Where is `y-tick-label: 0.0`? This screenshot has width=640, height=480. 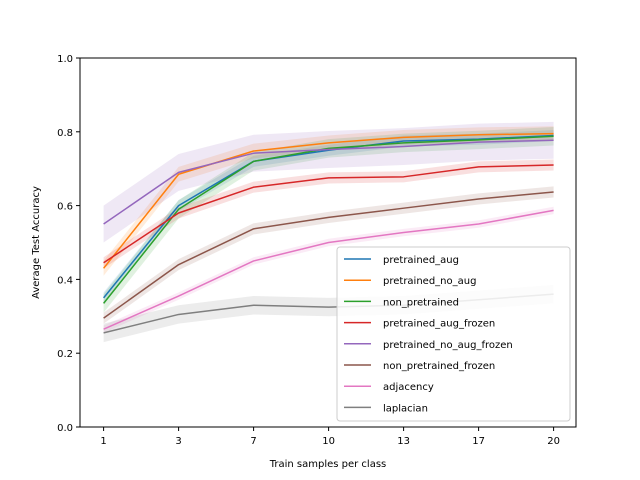
y-tick-label: 0.0 is located at coordinates (65, 428).